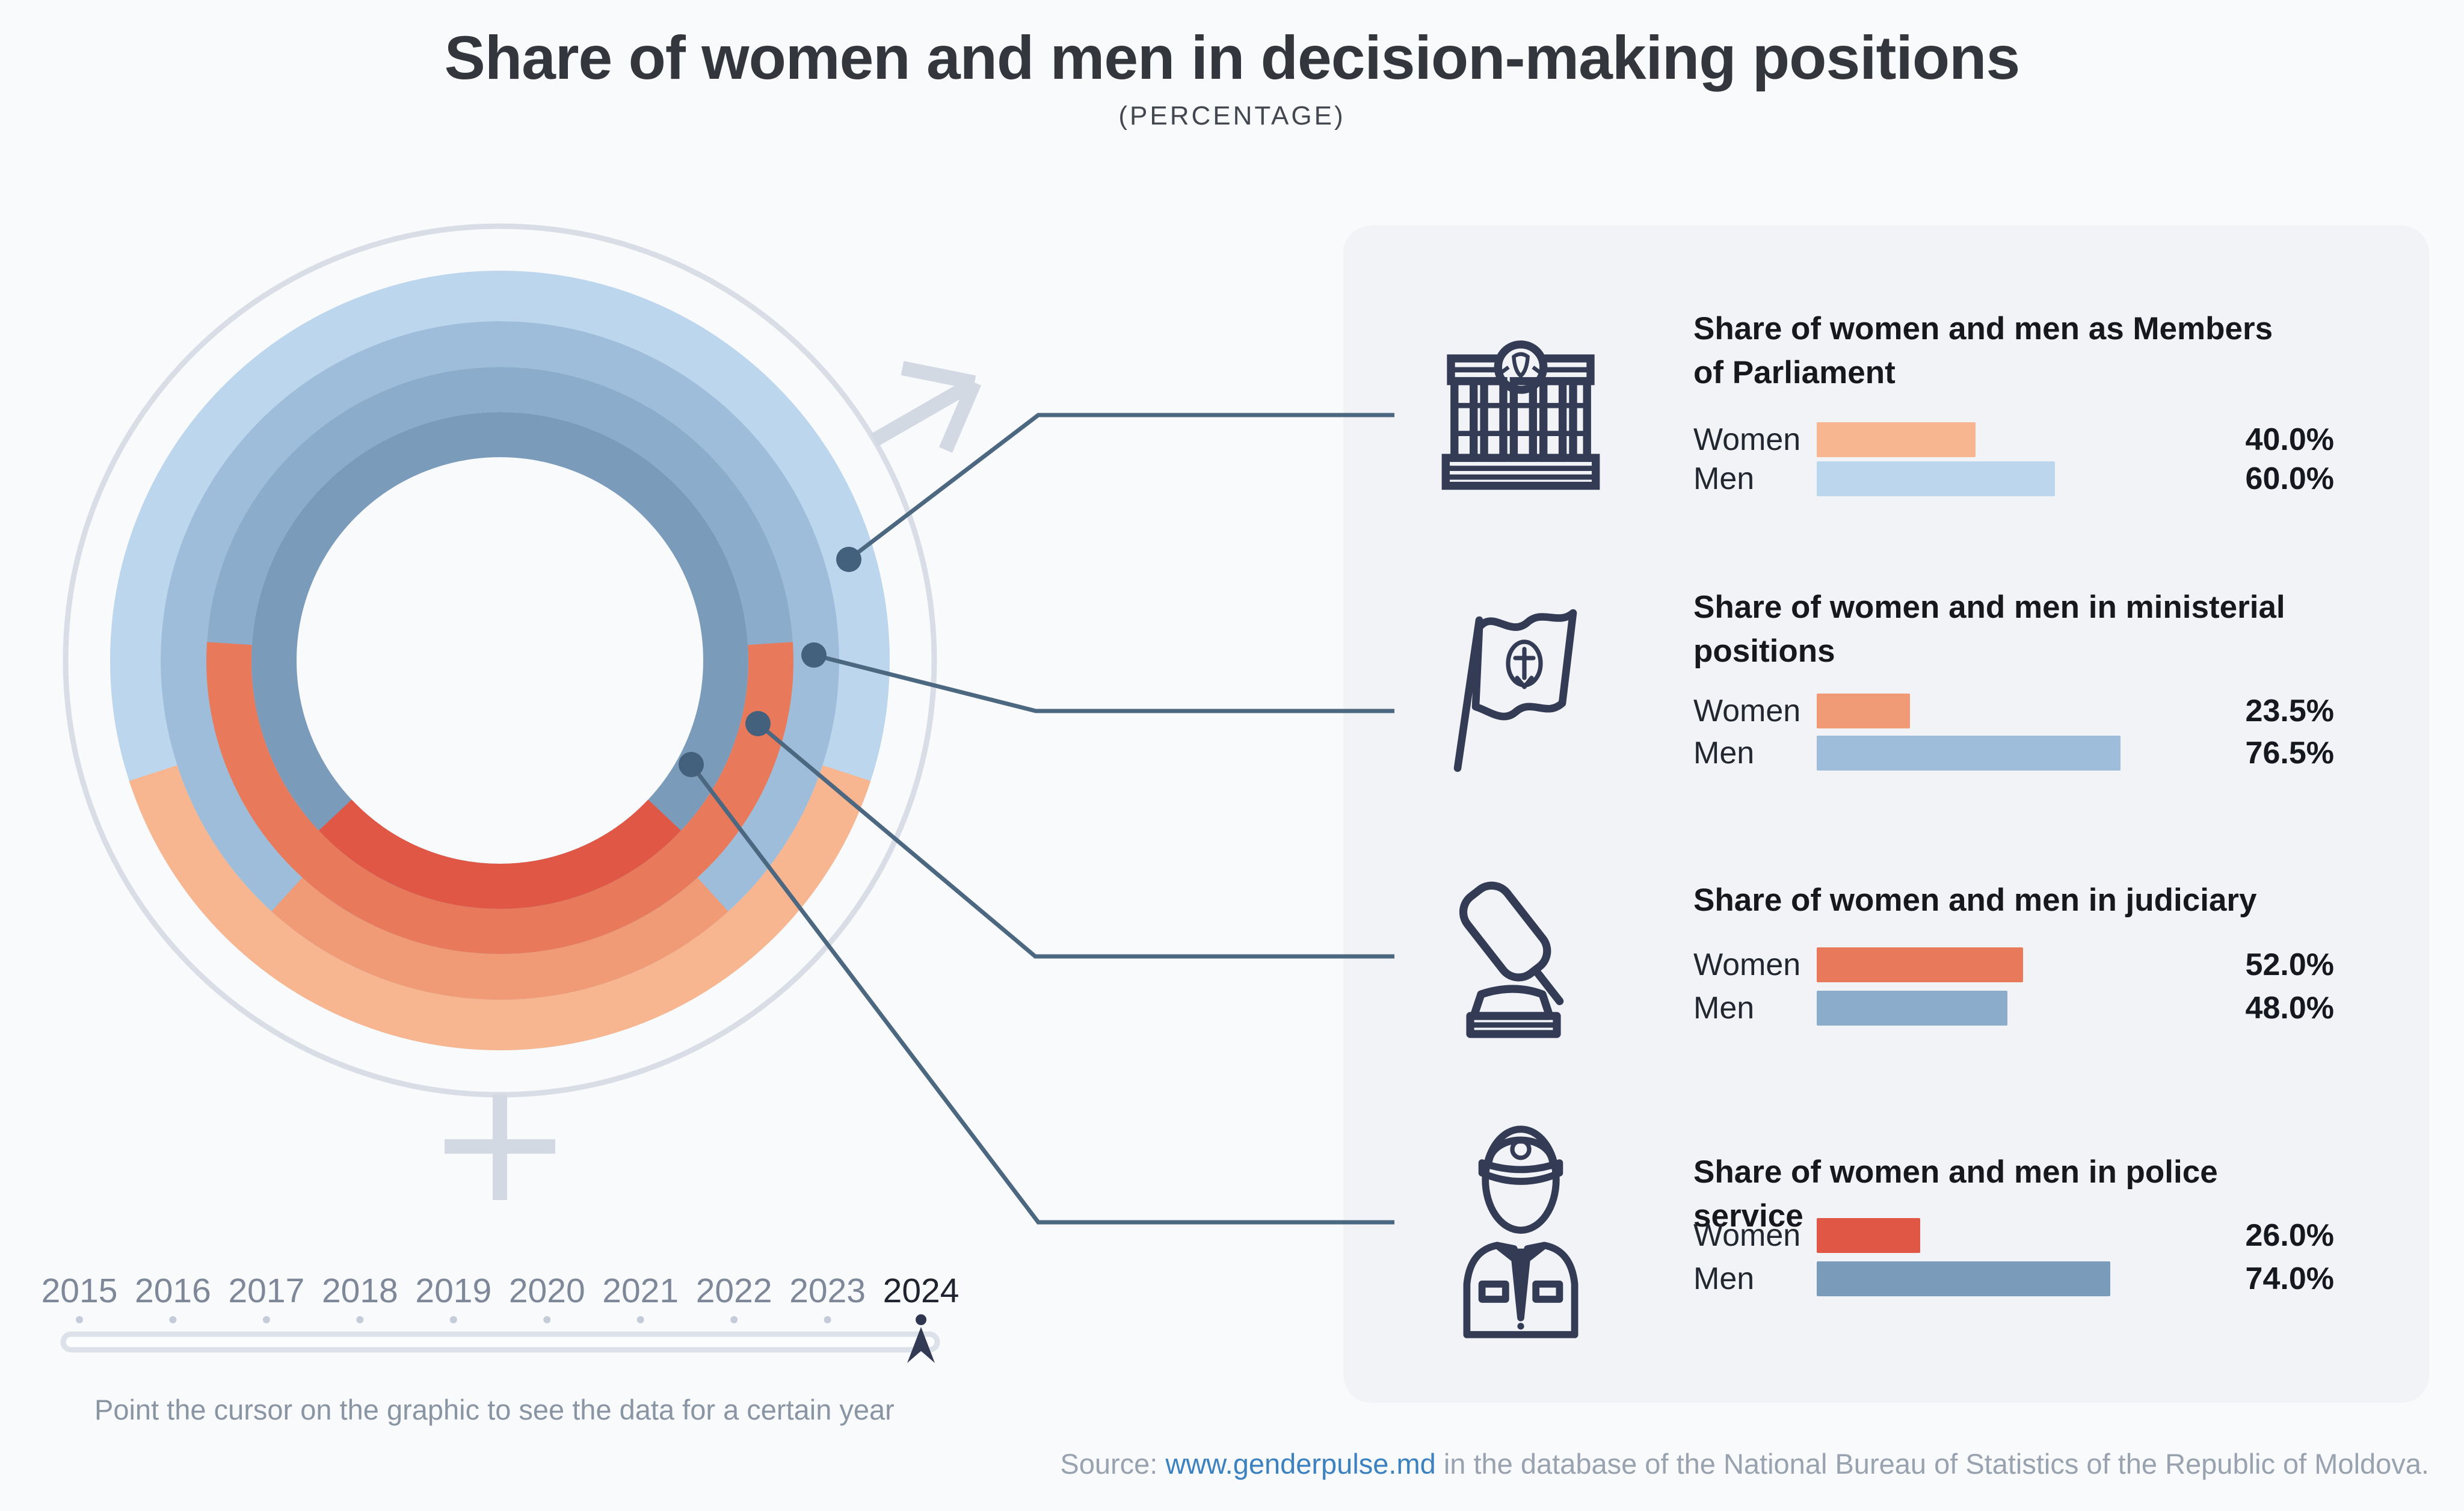 The width and height of the screenshot is (2464, 1511). I want to click on year-label-2024: 2024, so click(921, 1291).